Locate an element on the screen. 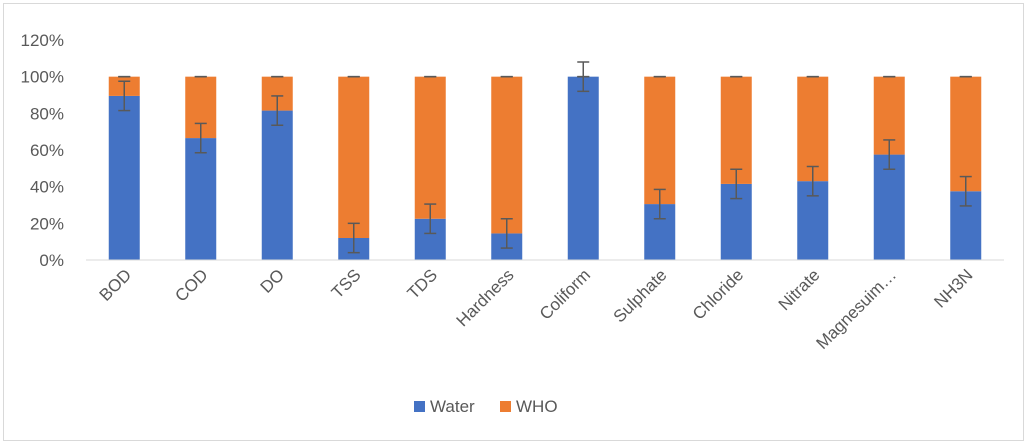 This screenshot has height=447, width=1029. legend-label: Water is located at coordinates (452, 406).